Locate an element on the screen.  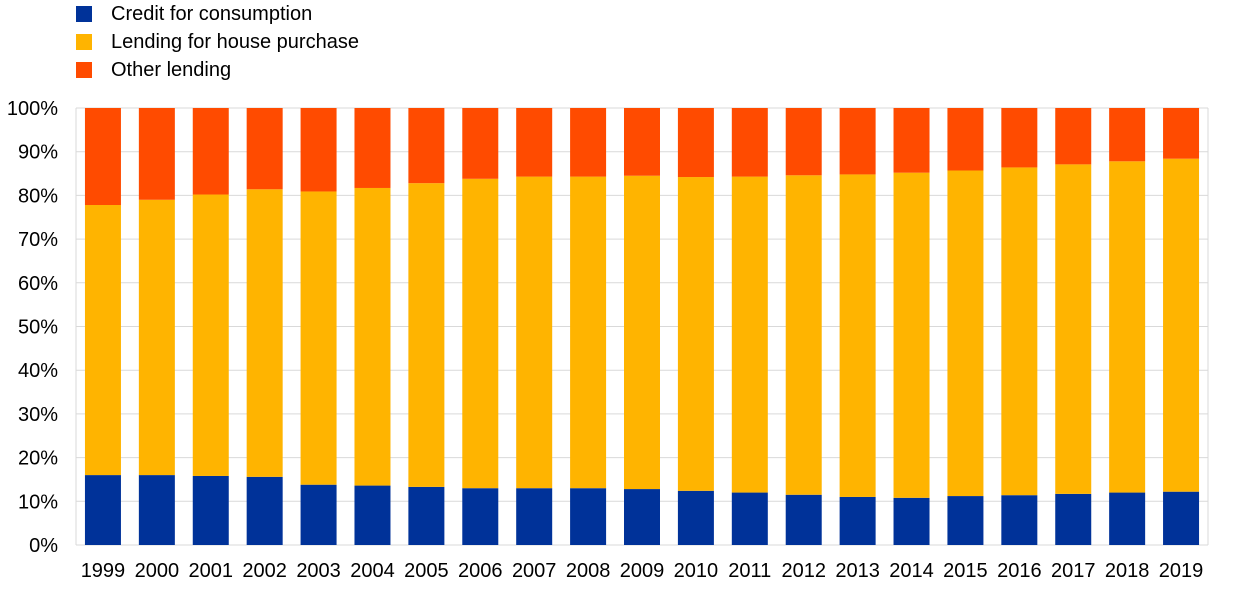
bar-segment-house-purchase-2001 is located at coordinates (210, 335).